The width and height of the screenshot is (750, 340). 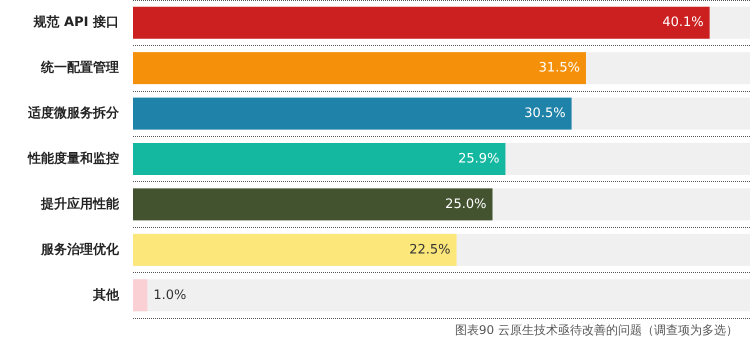 I want to click on data-label: 22.5%, so click(x=430, y=250).